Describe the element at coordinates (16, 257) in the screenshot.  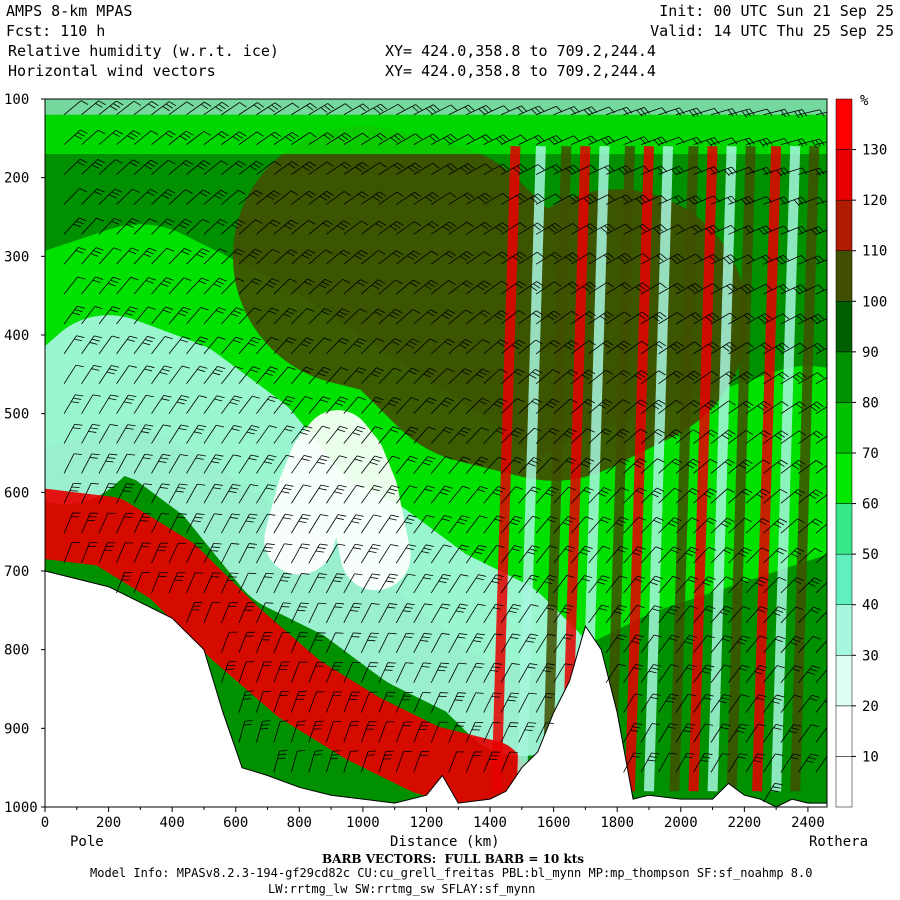
I see `y-tick-label: 300` at that location.